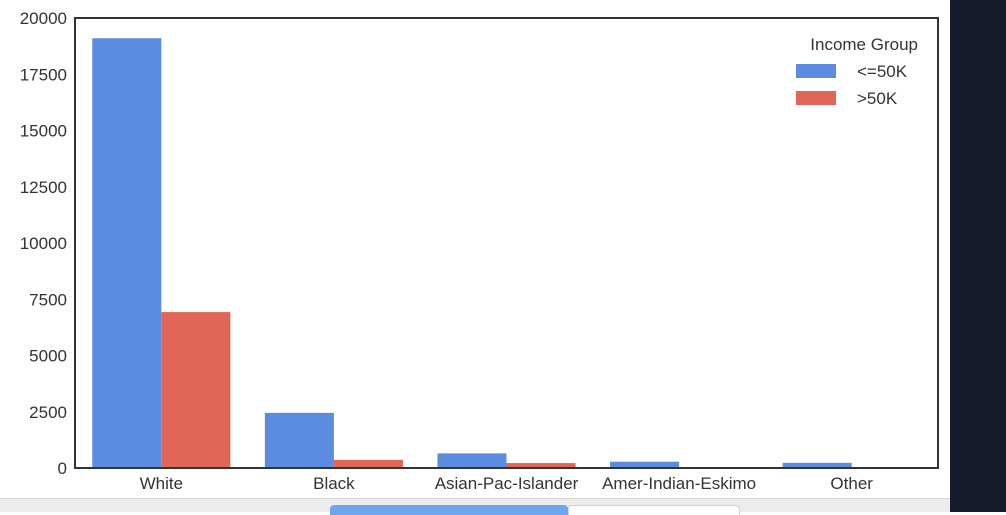 This screenshot has width=1006, height=515. I want to click on y-tick-label: 17500, so click(43, 74).